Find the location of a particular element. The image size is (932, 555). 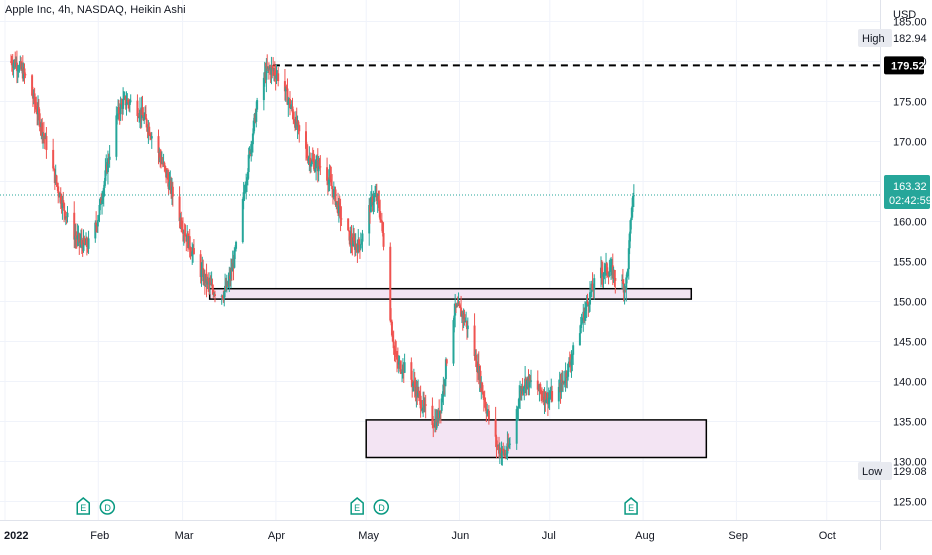

x-tick-label: Sep is located at coordinates (738, 536).